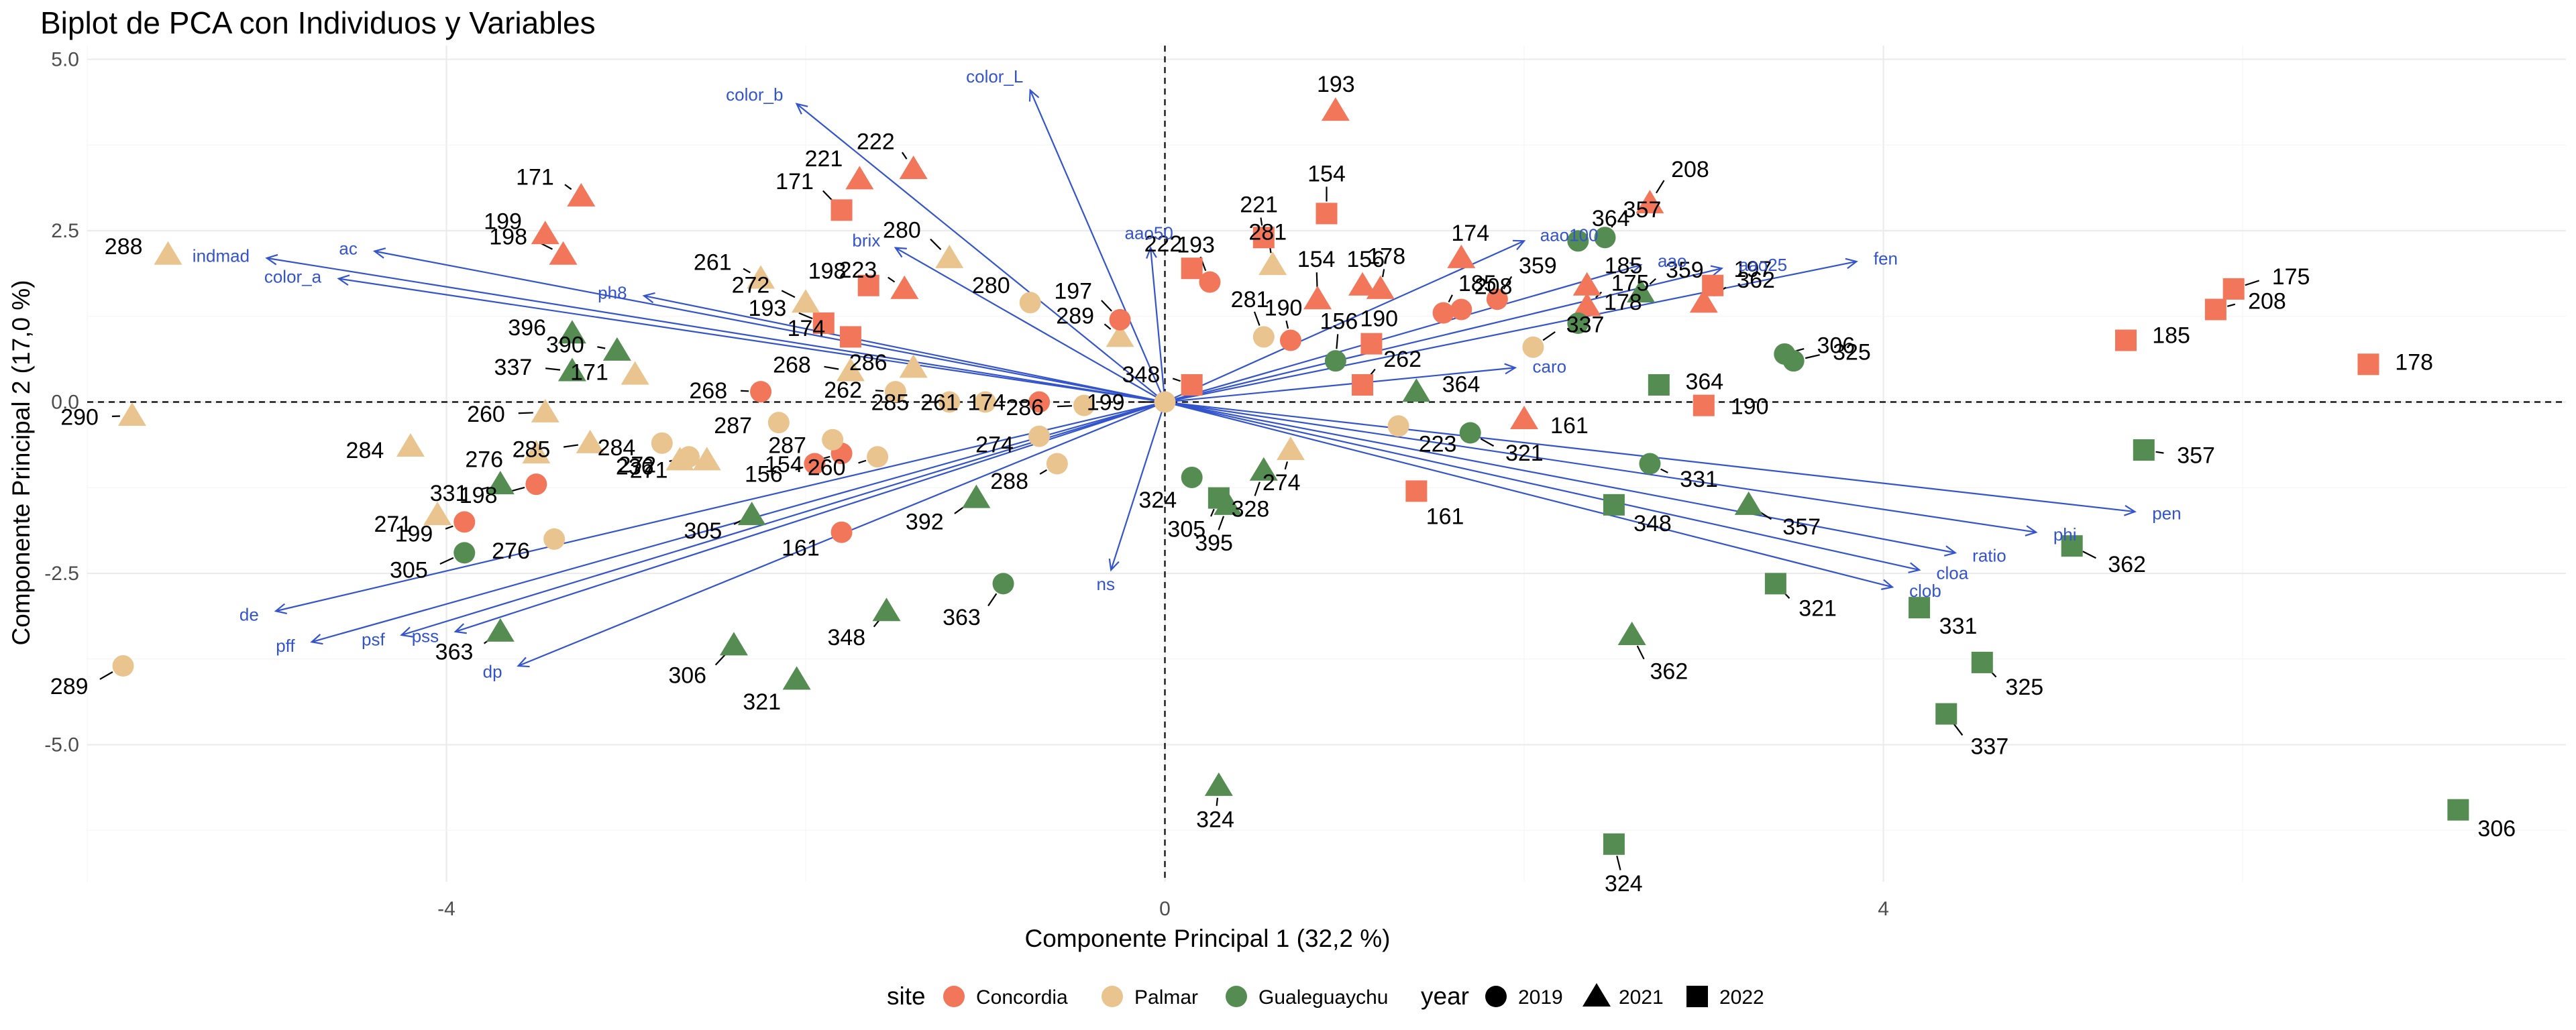 The height and width of the screenshot is (1030, 2576). Describe the element at coordinates (1958, 626) in the screenshot. I see `point-label: 331` at that location.